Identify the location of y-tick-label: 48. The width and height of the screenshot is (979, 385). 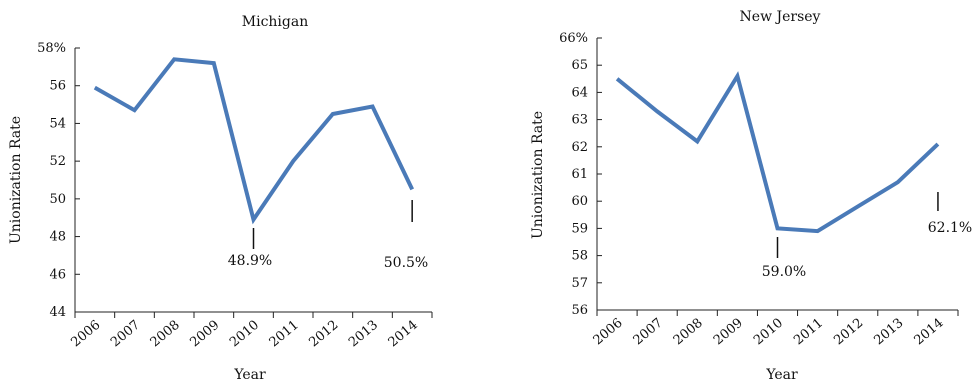
(57, 237).